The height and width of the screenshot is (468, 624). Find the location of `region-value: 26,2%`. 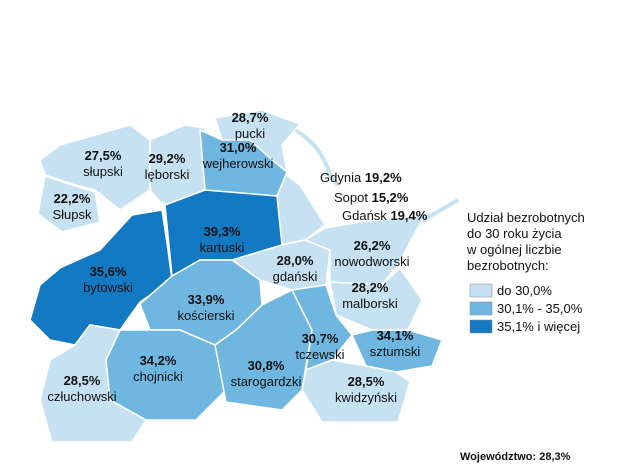

region-value: 26,2% is located at coordinates (372, 245).